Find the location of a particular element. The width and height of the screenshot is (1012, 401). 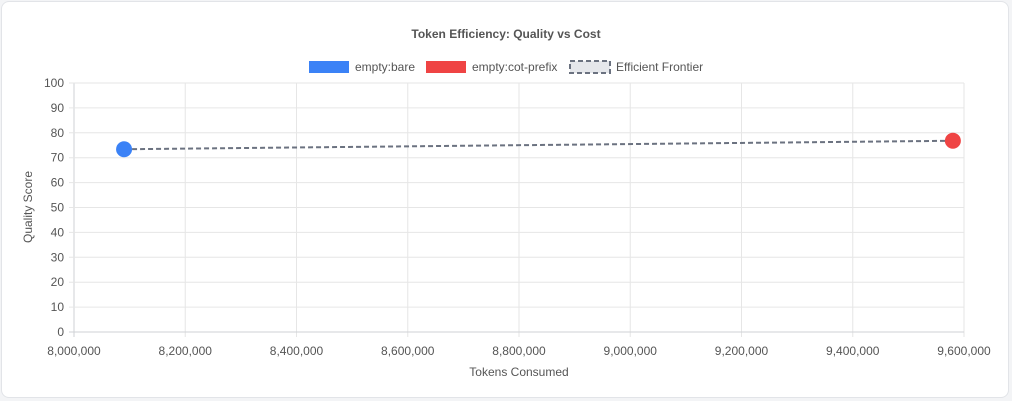

legend-item-empty-cot-prefix: empty:cot-prefix is located at coordinates (491, 67).